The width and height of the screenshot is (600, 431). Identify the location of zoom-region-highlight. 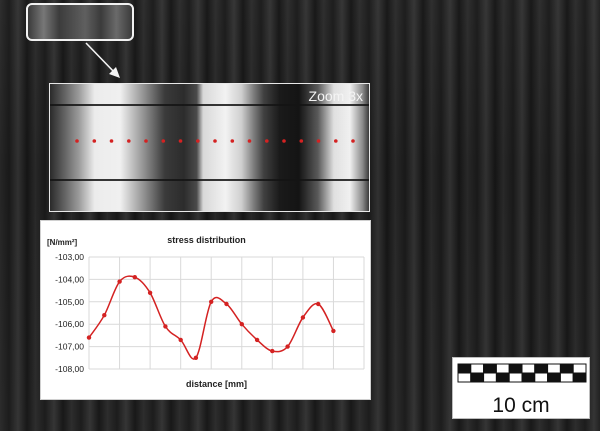
(80, 22).